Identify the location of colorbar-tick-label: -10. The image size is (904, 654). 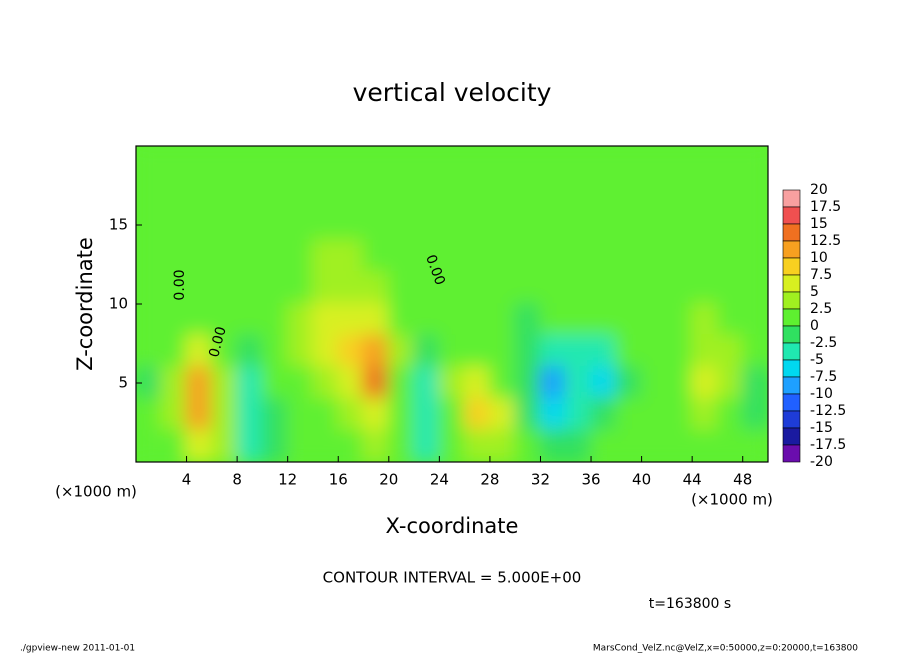
(821, 394).